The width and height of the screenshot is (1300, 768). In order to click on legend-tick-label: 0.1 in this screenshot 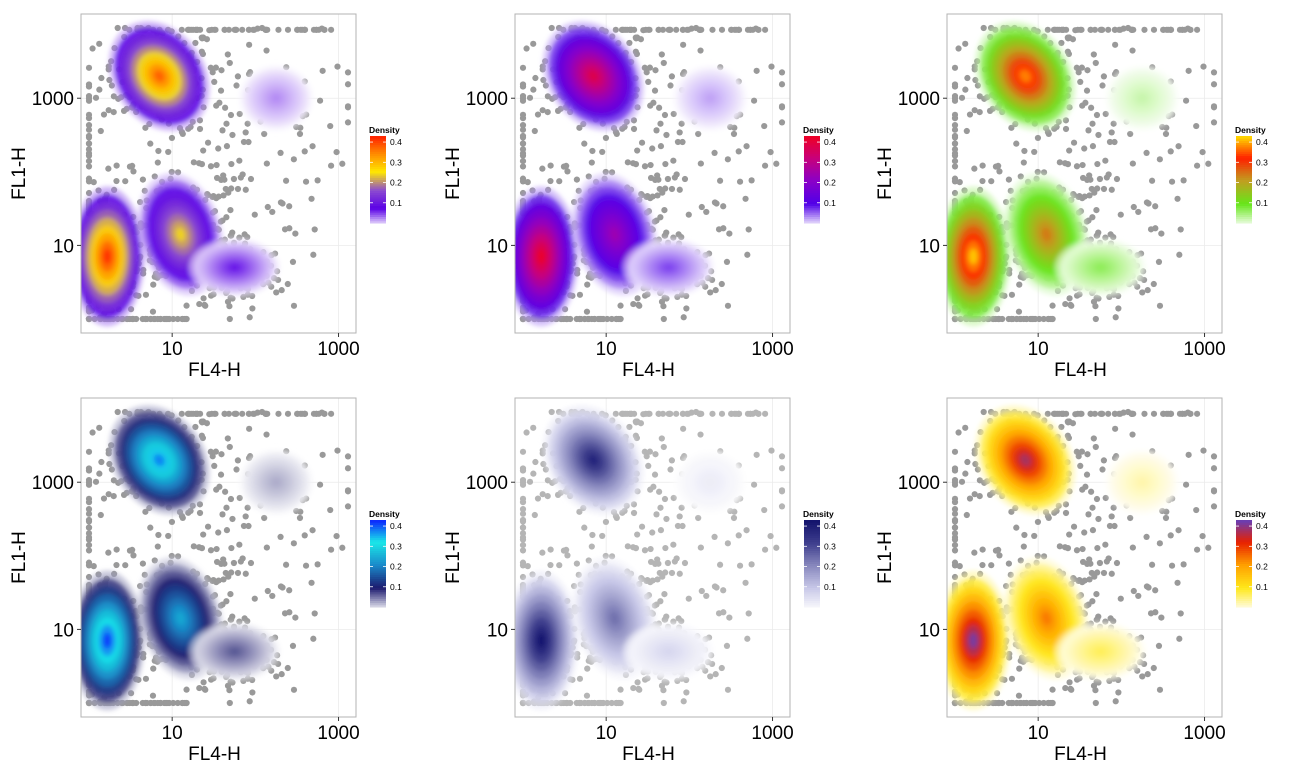, I will do `click(830, 203)`.